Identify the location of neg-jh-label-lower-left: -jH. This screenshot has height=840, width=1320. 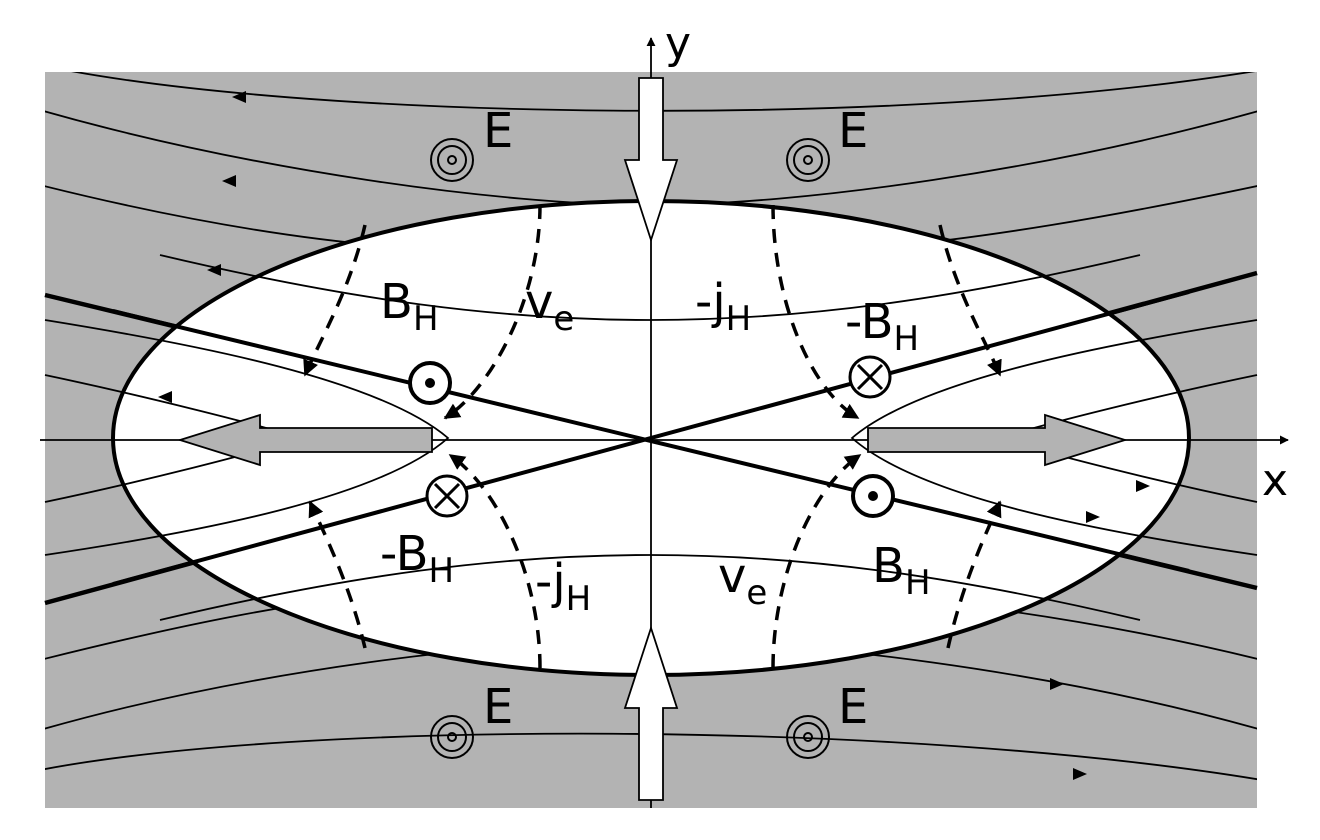
(563, 586).